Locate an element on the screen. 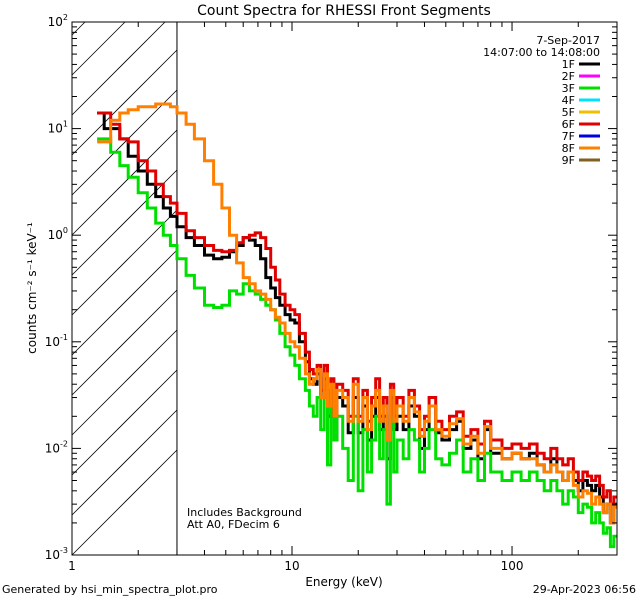  annotation-background: Includes Background is located at coordinates (244, 512).